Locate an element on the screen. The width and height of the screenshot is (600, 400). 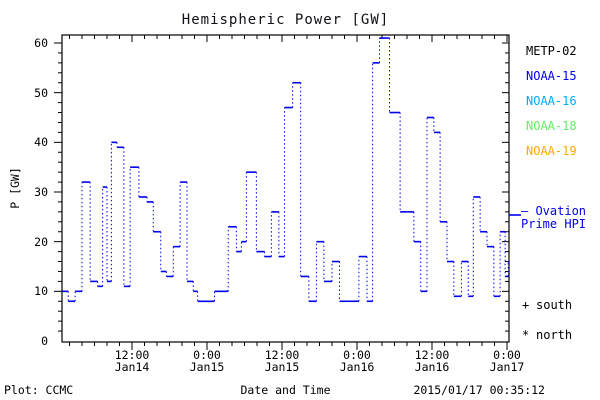
x-tick-label-Jan16-0:00: 0:00 Jan16 is located at coordinates (357, 361).